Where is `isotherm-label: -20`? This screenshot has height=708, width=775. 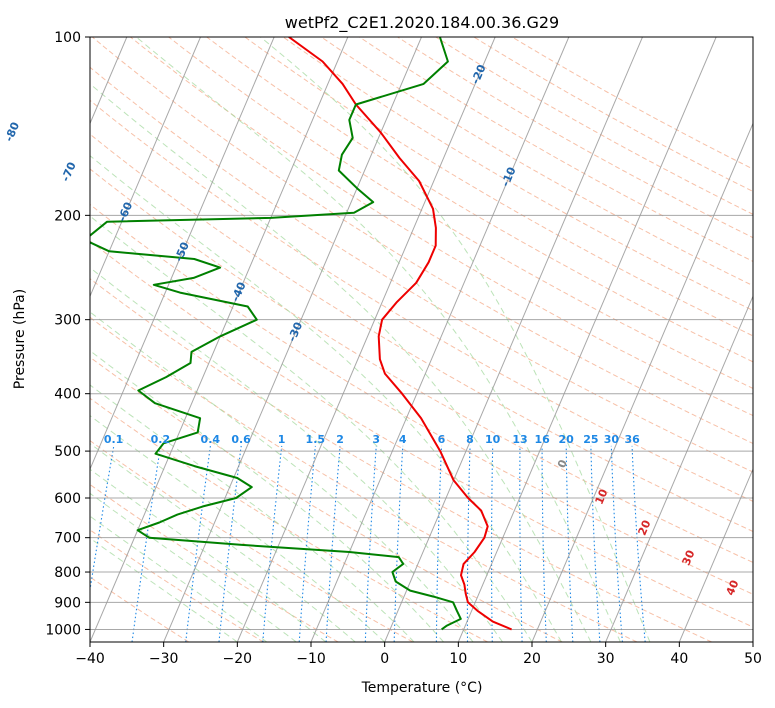 isotherm-label: -20 is located at coordinates (479, 74).